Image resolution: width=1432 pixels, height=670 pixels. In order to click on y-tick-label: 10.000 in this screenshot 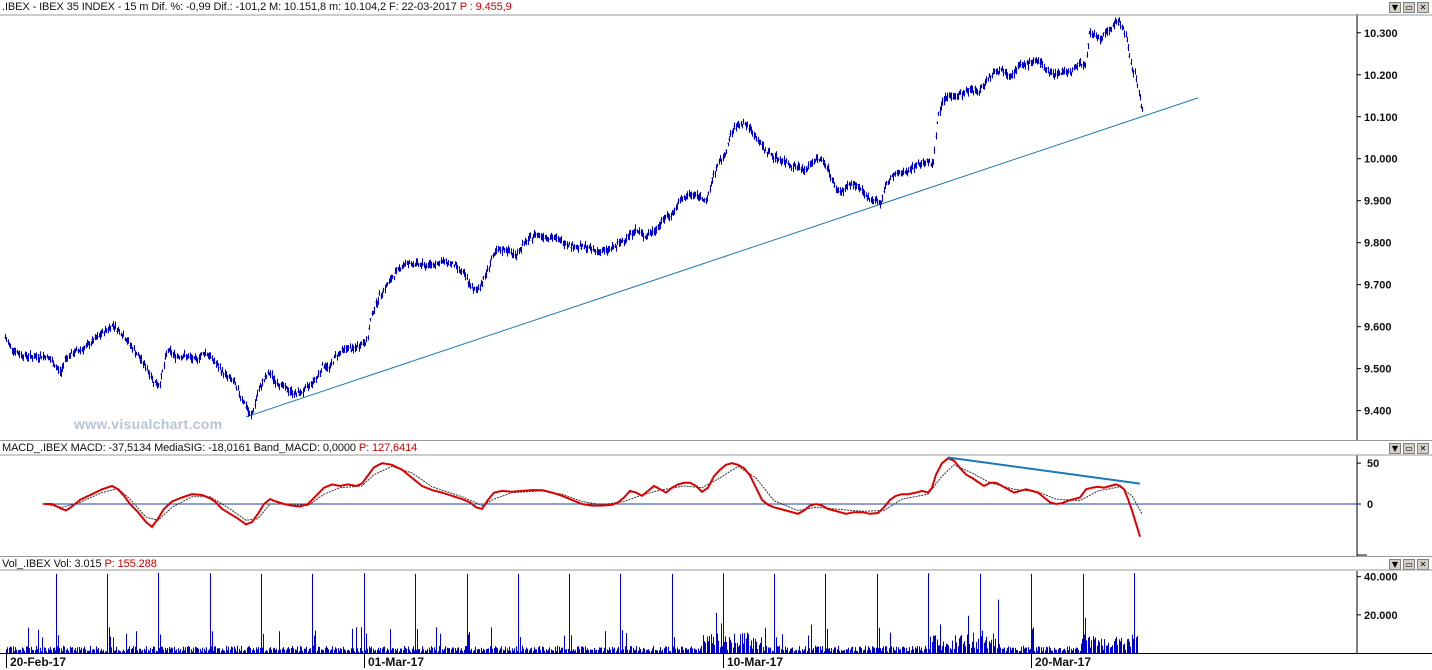, I will do `click(1381, 160)`.